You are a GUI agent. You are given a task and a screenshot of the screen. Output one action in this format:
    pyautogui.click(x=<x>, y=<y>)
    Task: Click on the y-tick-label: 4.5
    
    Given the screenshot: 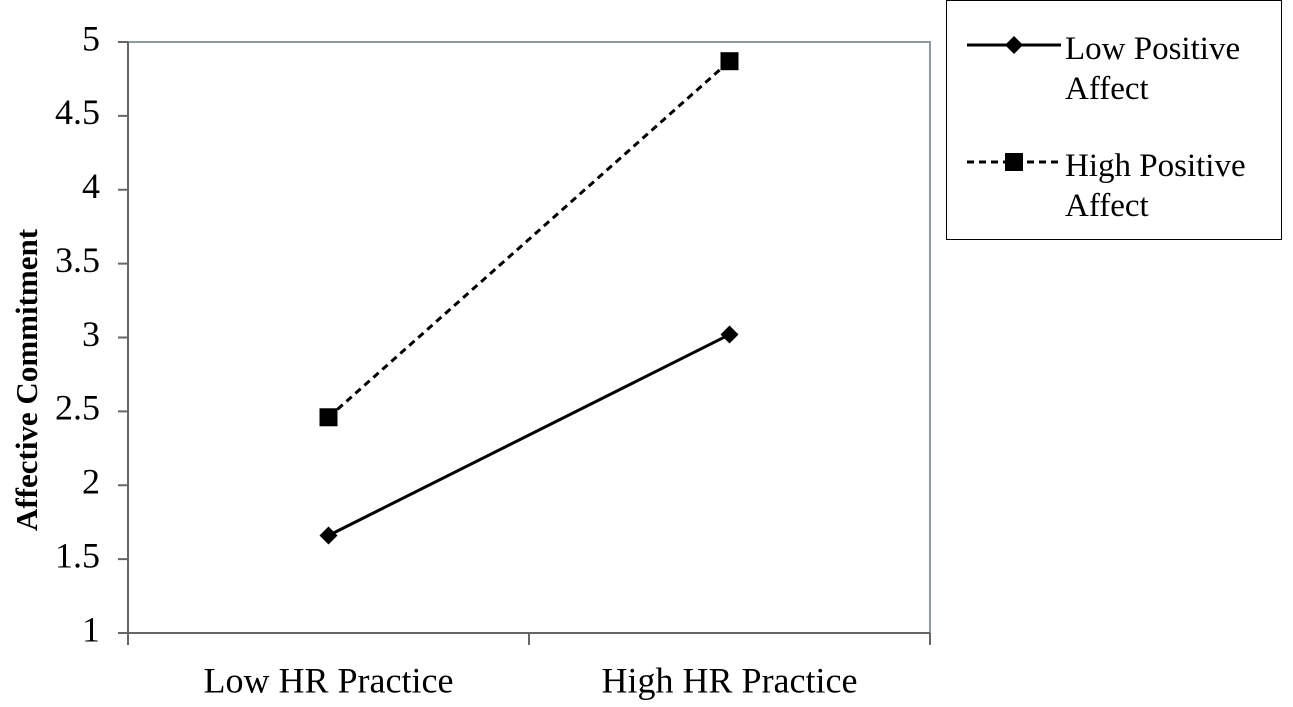 What is the action you would take?
    pyautogui.click(x=77, y=112)
    